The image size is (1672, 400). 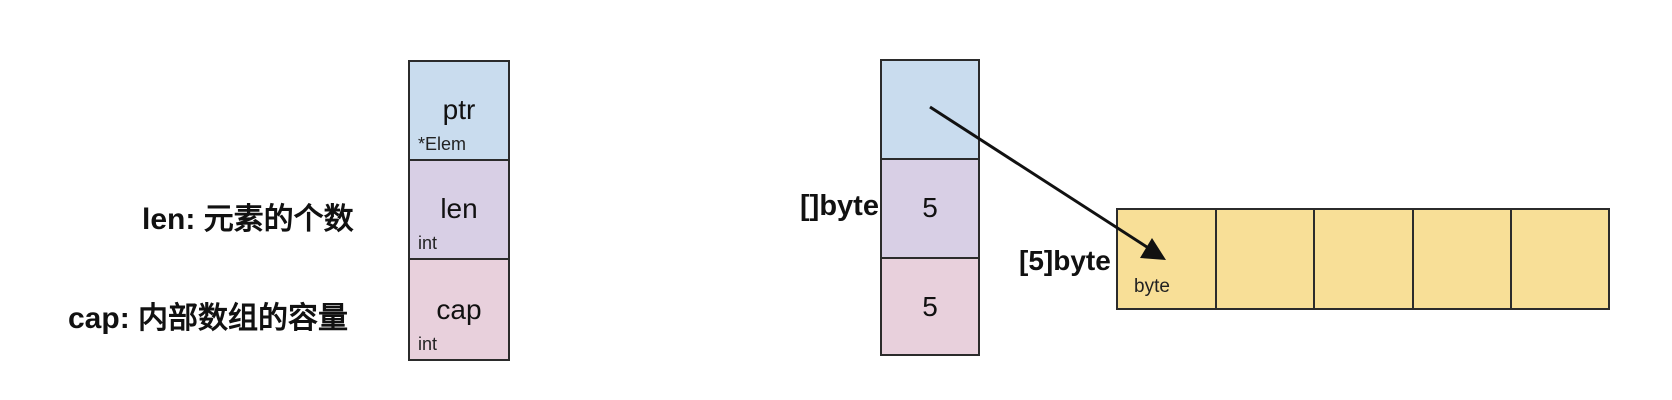 I want to click on ptr-field-type: *Elem, so click(x=442, y=144).